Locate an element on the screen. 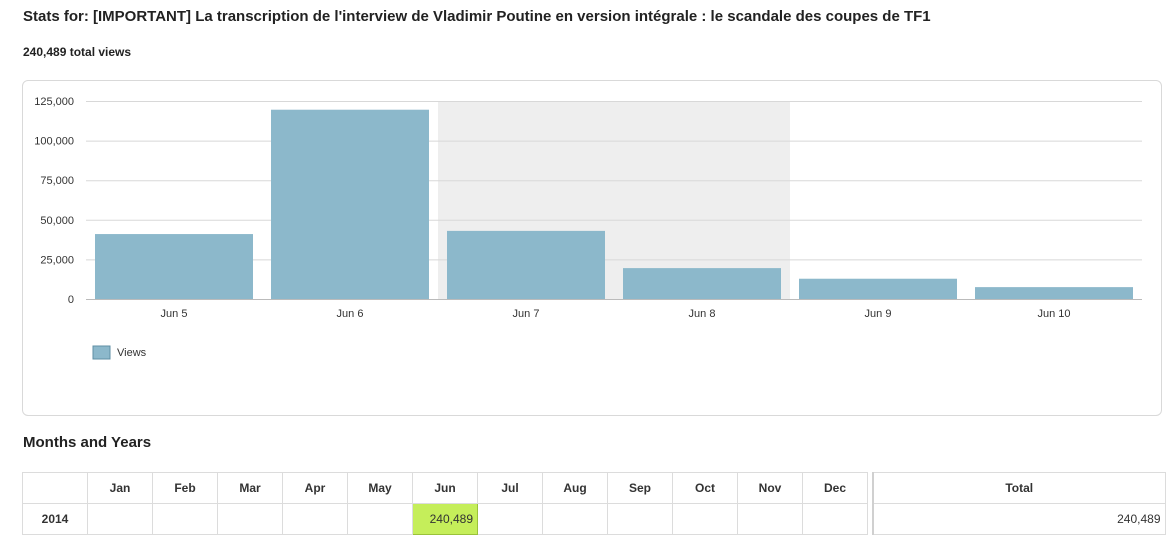 The width and height of the screenshot is (1176, 543). chart-y-tick-label: 125,000 is located at coordinates (54, 102).